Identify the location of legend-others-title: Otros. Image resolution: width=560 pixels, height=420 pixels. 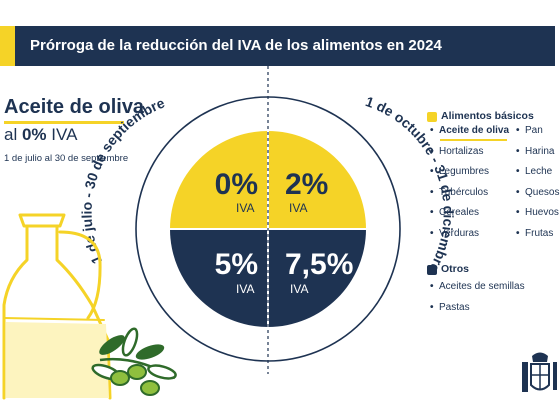
(455, 269).